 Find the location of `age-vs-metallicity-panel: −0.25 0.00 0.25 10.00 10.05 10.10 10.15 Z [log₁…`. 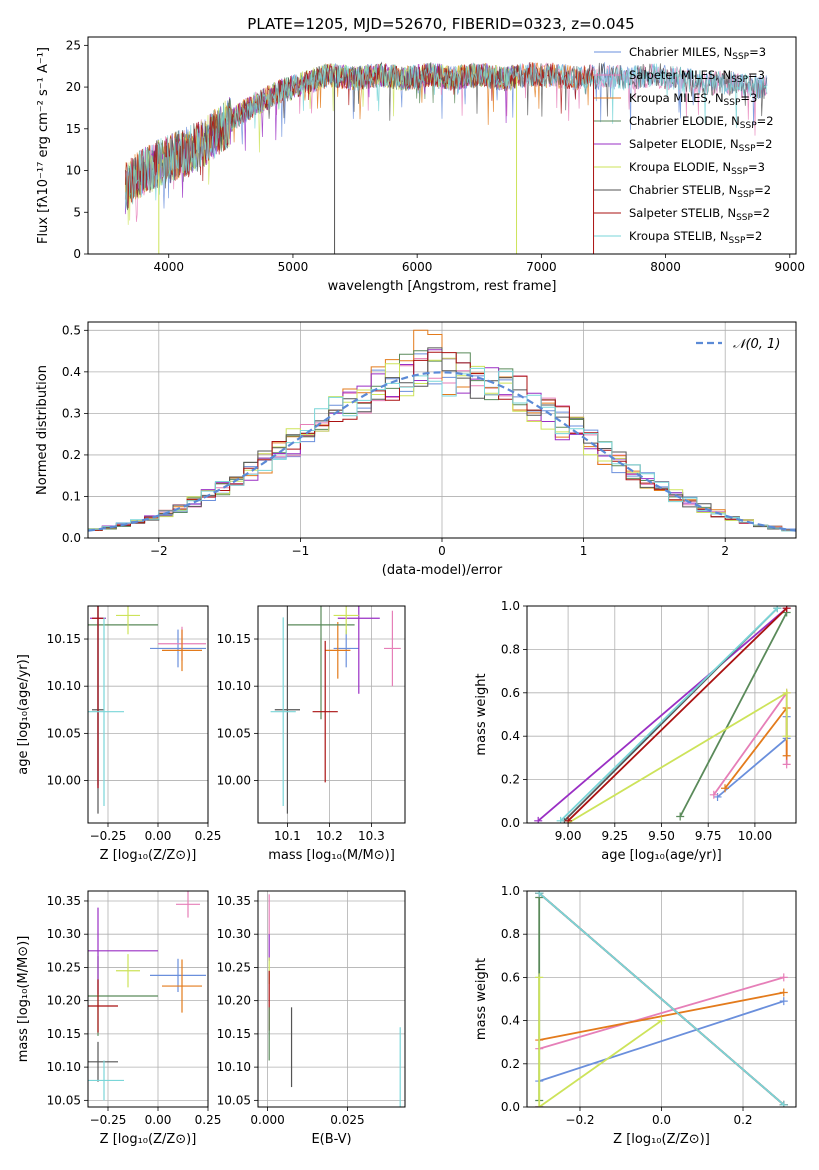

age-vs-metallicity-panel: −0.25 0.00 0.25 10.00 10.05 10.10 10.15 Z [log₁… is located at coordinates (118, 734).